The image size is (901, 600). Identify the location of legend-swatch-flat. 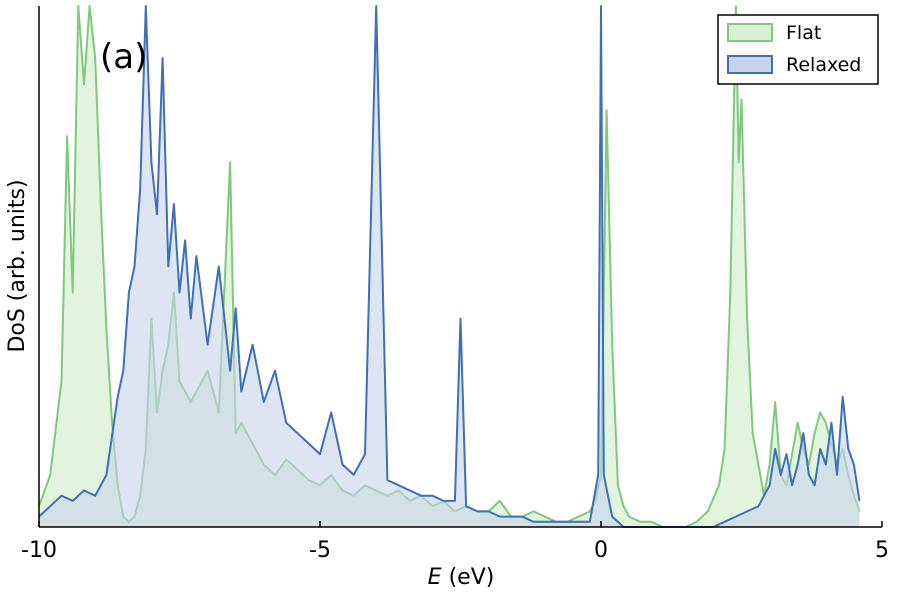
(750, 32).